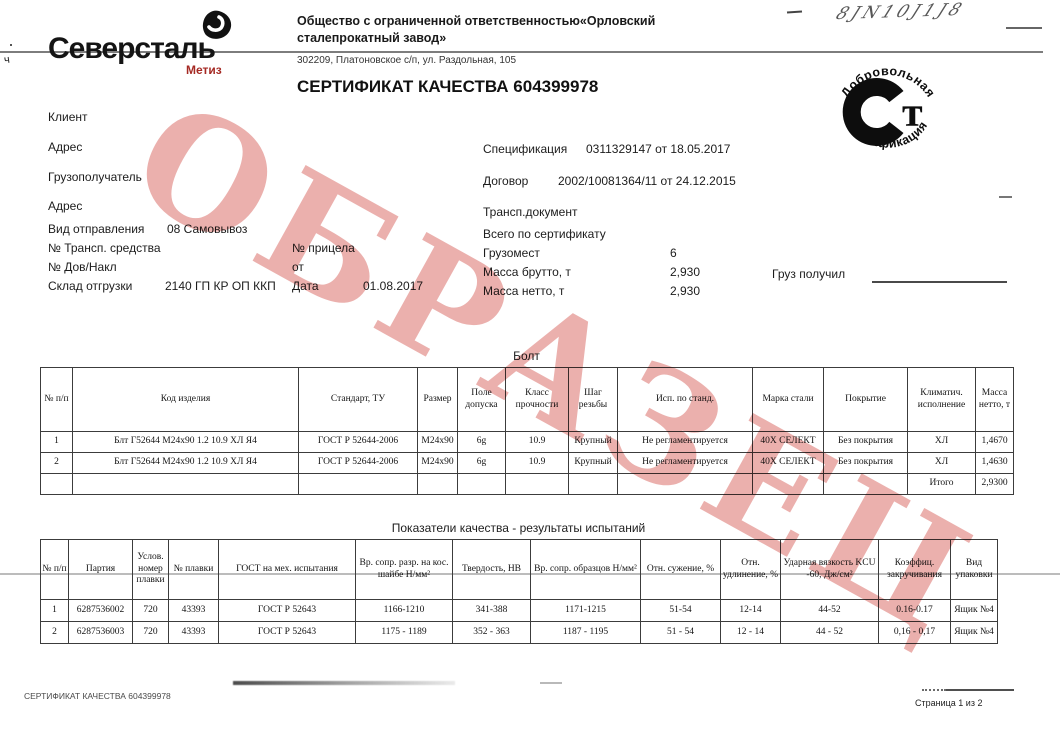 The width and height of the screenshot is (1060, 750). Describe the element at coordinates (685, 442) in the screenshot. I see `data-cell: Не регламентируется` at that location.